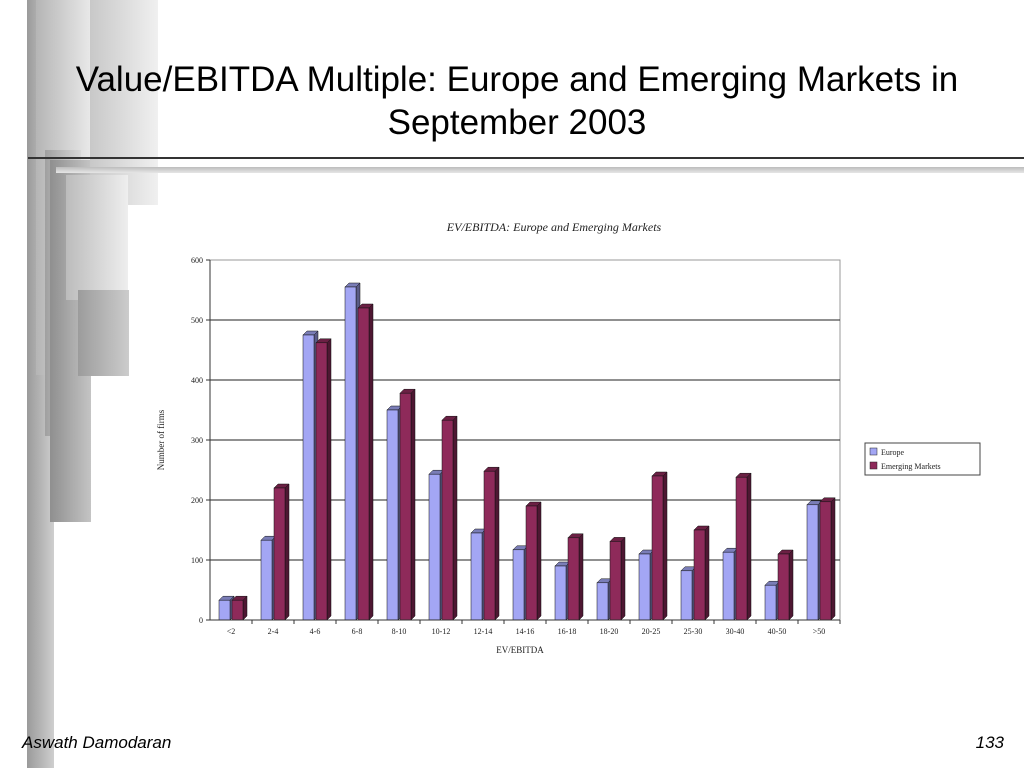 This screenshot has height=768, width=1024. Describe the element at coordinates (315, 631) in the screenshot. I see `x-tick-label-2: 4-6` at that location.